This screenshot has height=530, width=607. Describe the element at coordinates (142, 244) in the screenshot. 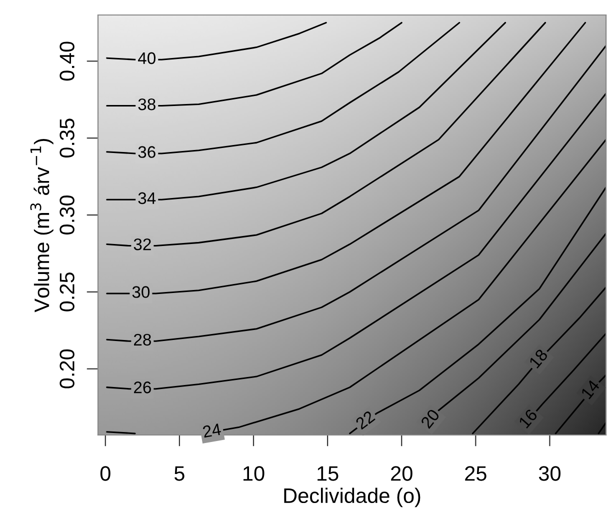

I see `annotation: 32` at that location.